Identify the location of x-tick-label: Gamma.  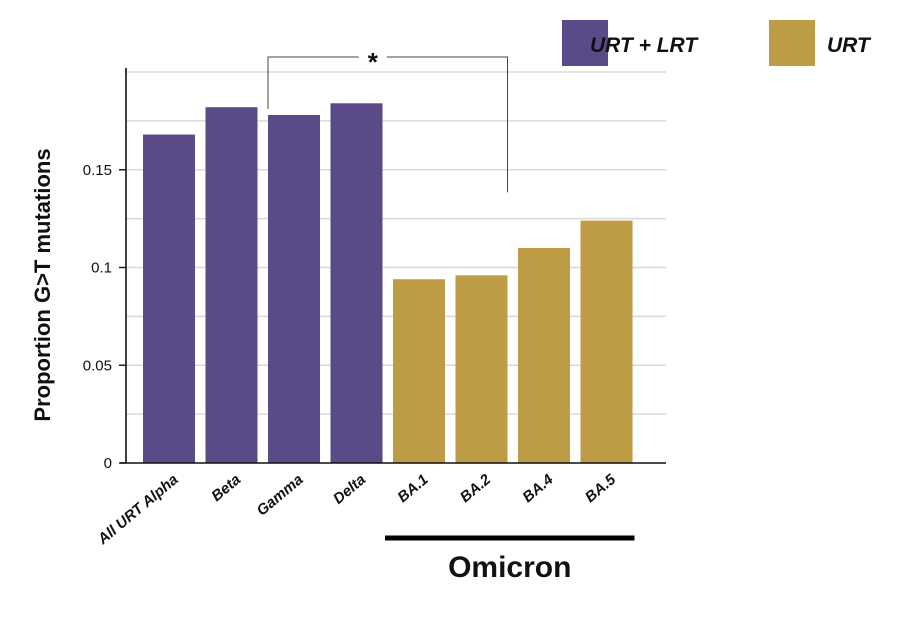
(279, 495).